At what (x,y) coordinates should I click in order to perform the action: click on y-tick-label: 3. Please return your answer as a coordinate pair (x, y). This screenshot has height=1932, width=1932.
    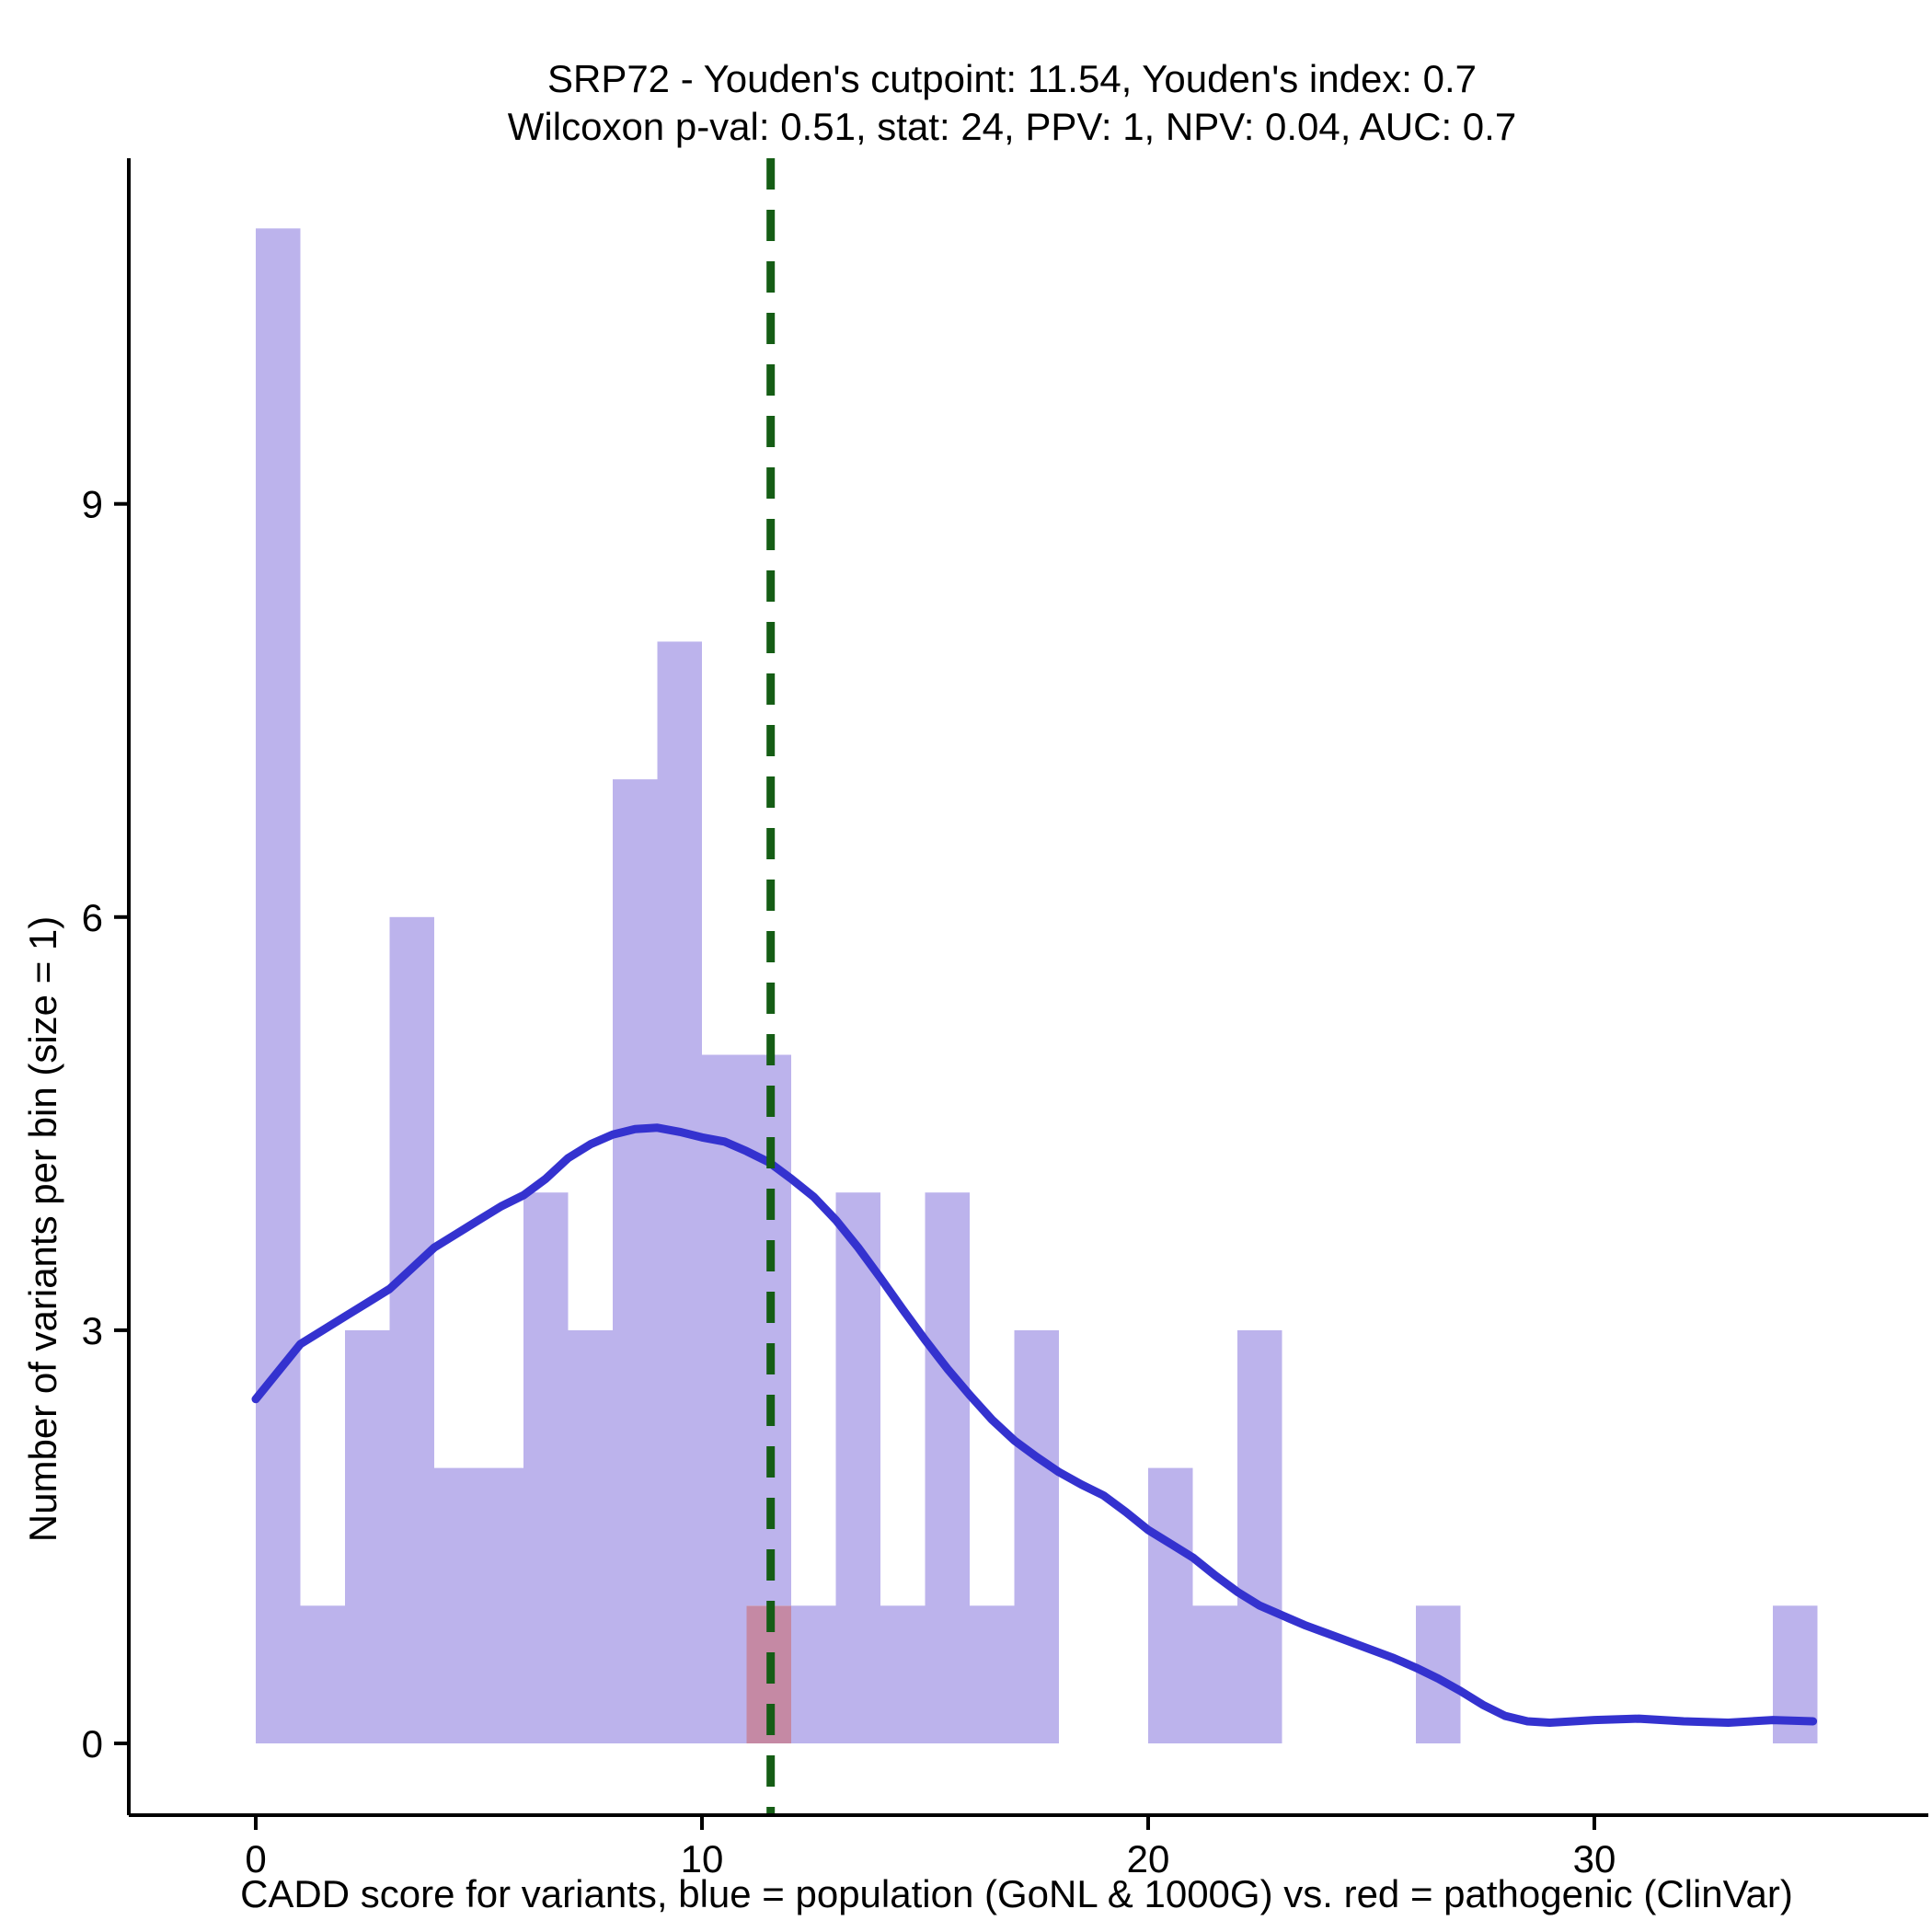
    Looking at the image, I should click on (92, 1330).